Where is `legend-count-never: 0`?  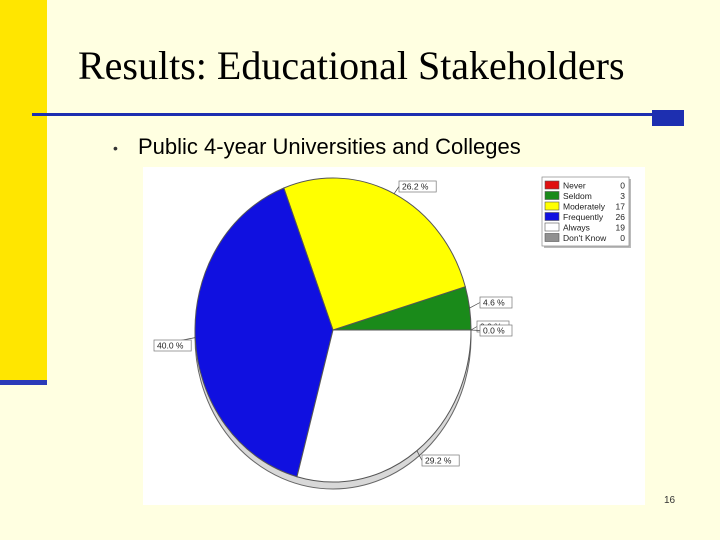
legend-count-never: 0 is located at coordinates (622, 186).